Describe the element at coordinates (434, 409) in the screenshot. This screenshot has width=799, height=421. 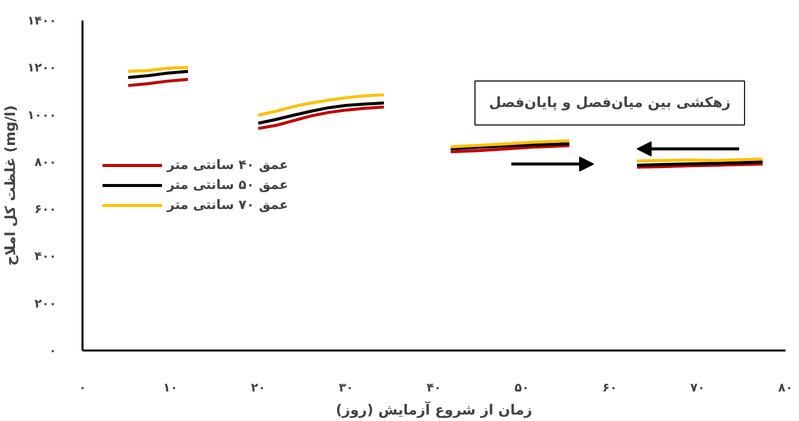
I see `x-axis-title: زمان از شروع آزمایش (روز)` at that location.